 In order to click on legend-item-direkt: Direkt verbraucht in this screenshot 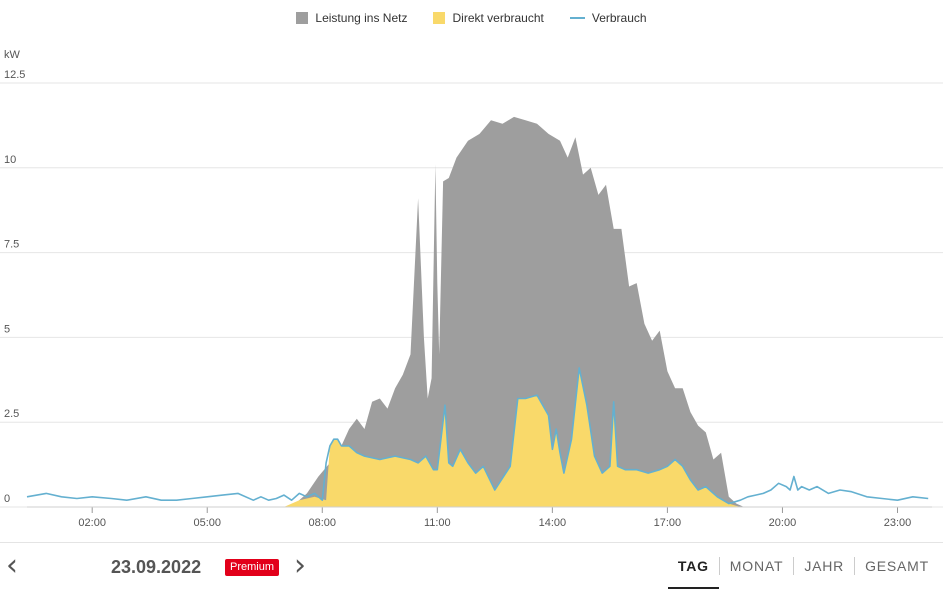, I will do `click(488, 18)`.